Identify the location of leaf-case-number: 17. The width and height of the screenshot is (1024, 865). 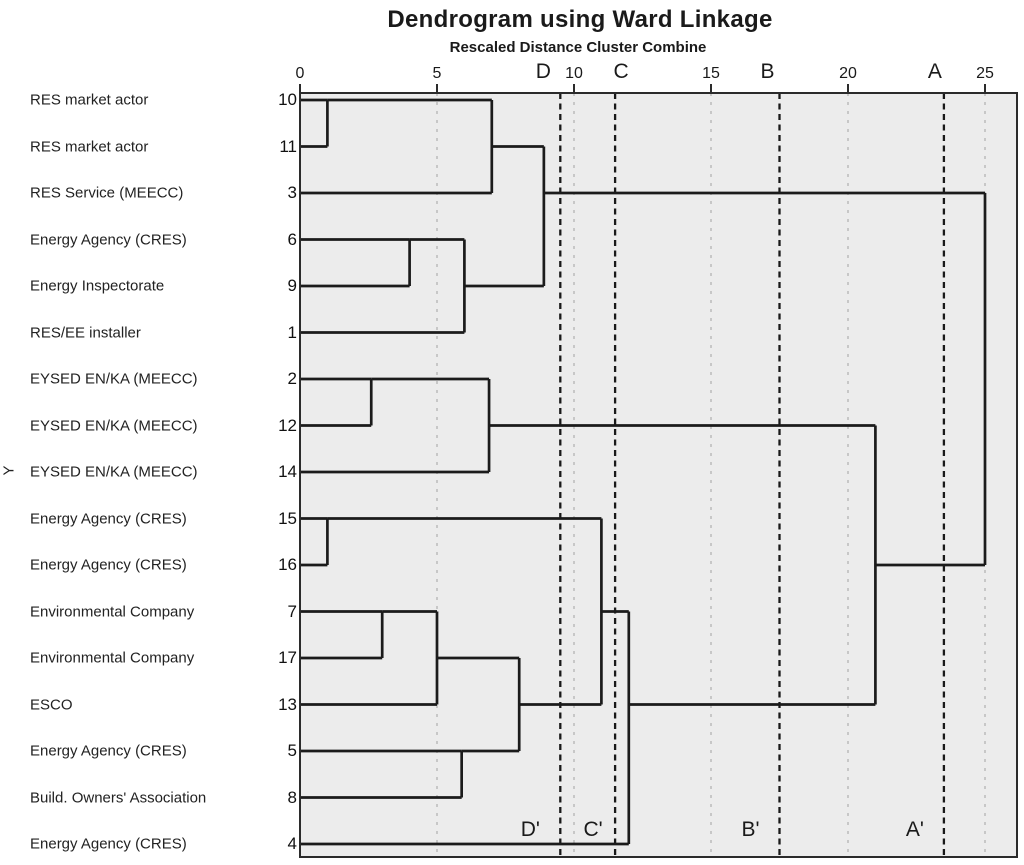
(287, 657).